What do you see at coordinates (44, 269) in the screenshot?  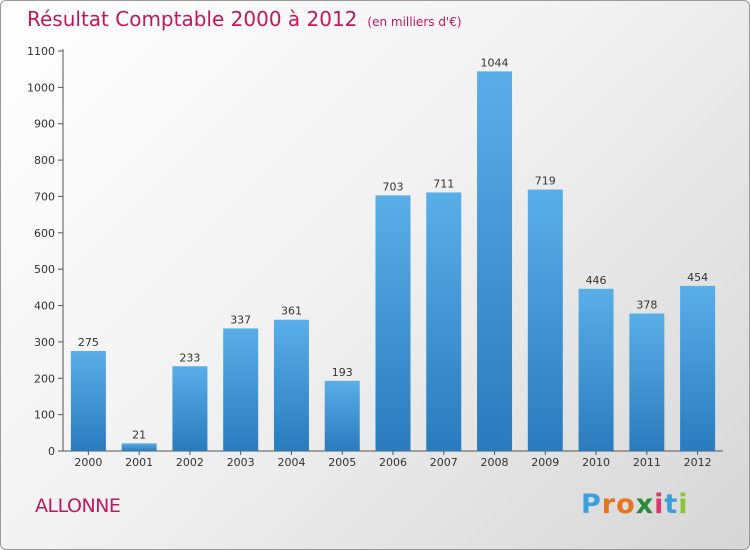 I see `y-tick-label: 500` at bounding box center [44, 269].